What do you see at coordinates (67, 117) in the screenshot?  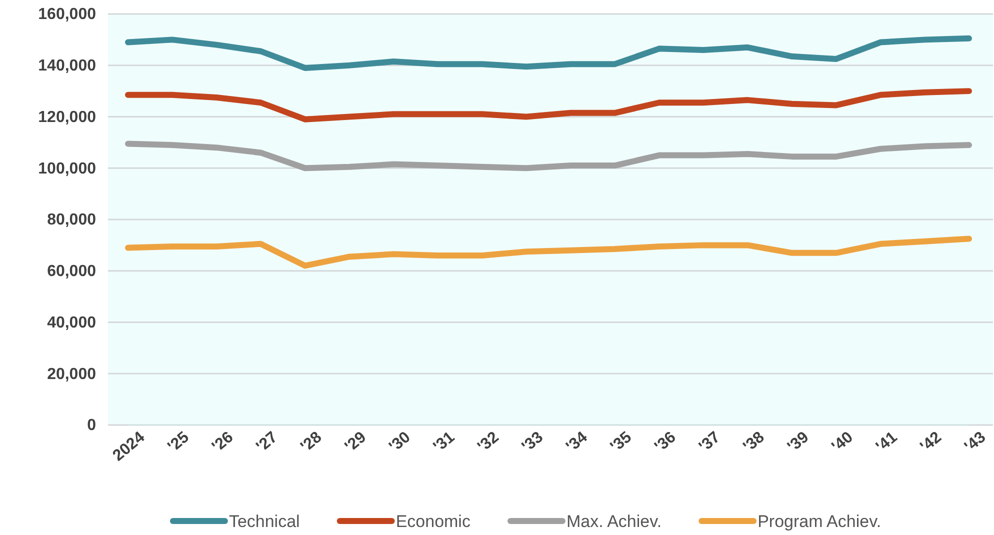 I see `y-tick-label: 120,000` at bounding box center [67, 117].